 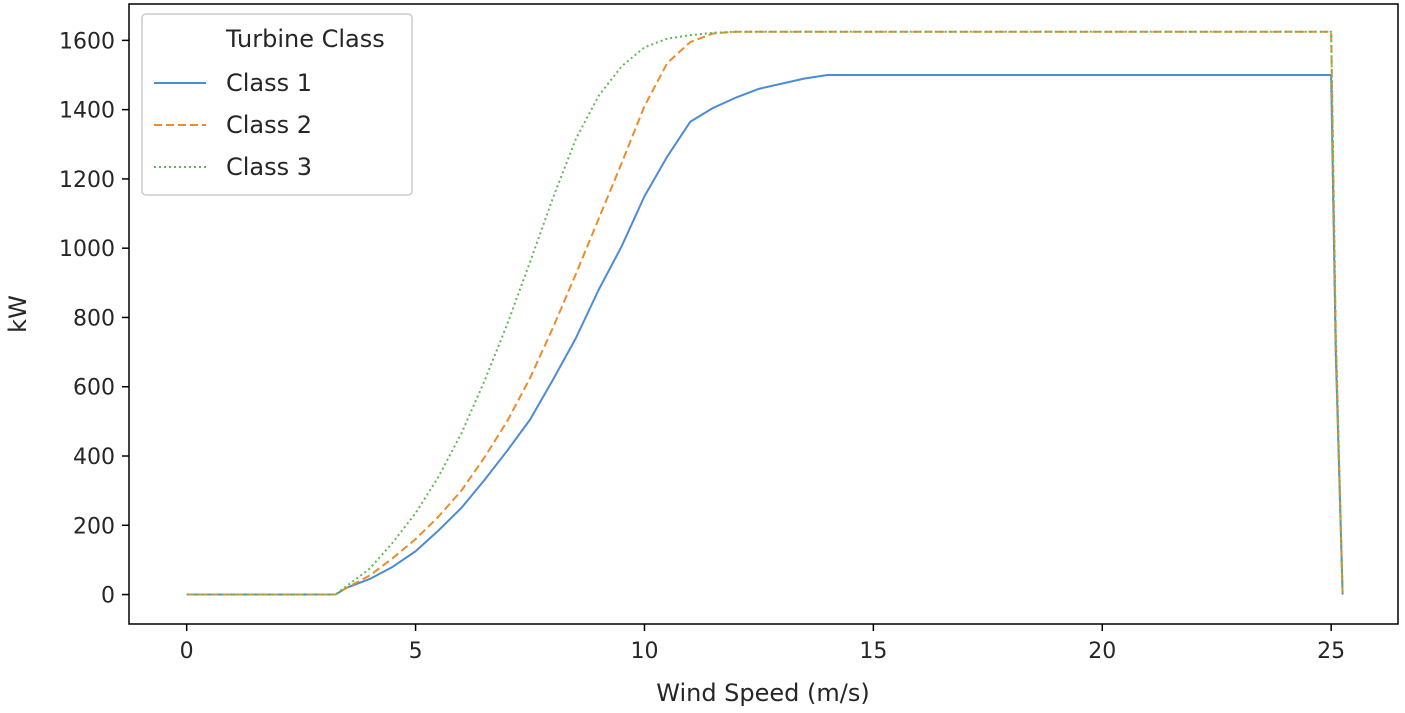 I want to click on y-tick-label: 1600, so click(x=87, y=41).